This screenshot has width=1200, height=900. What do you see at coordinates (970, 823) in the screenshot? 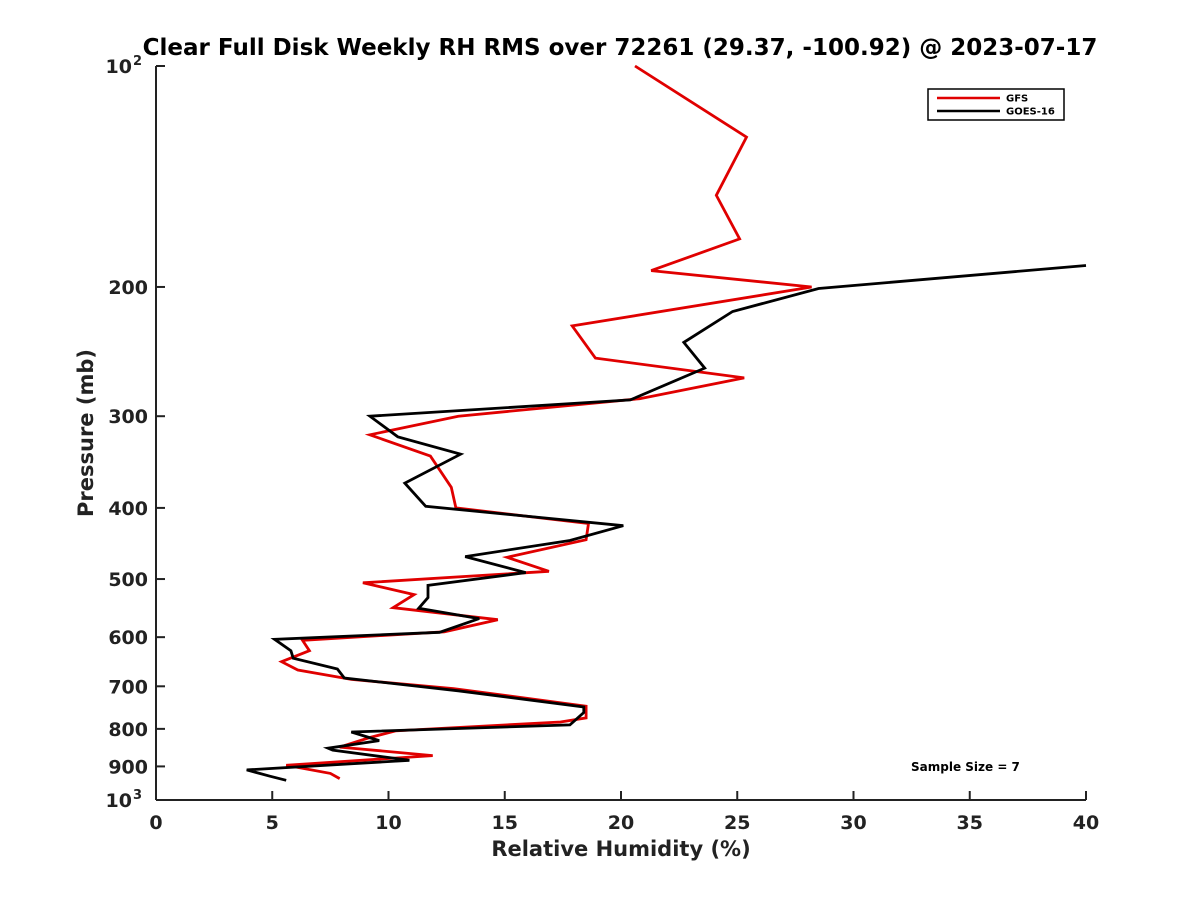
I see `x-tick-label: 35` at bounding box center [970, 823].